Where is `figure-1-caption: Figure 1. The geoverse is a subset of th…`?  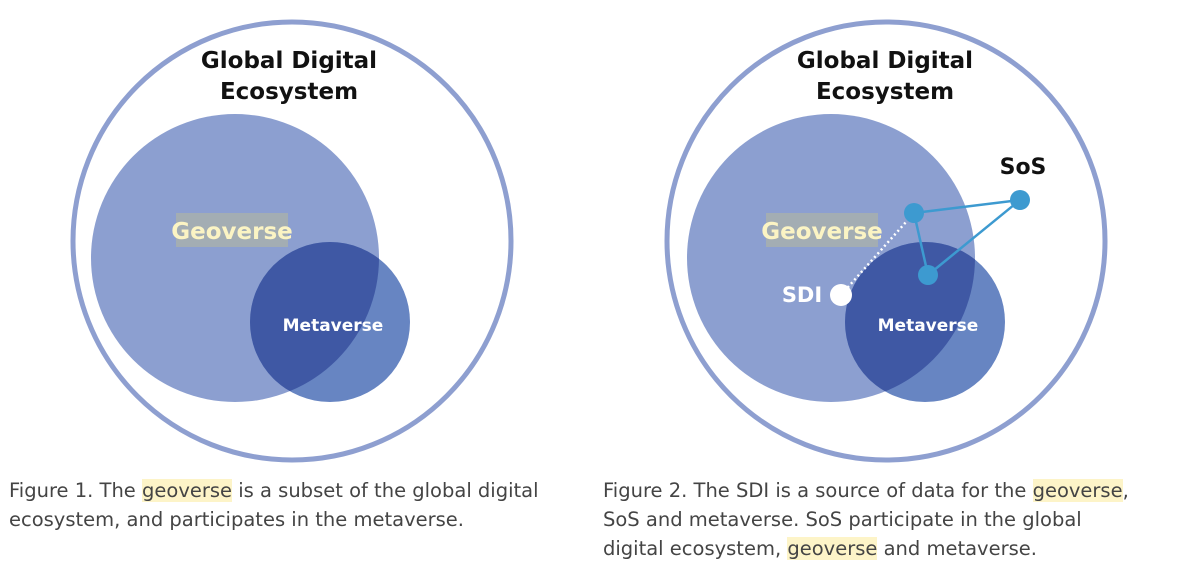
figure-1-caption: Figure 1. The geoverse is a subset of th… is located at coordinates (279, 505).